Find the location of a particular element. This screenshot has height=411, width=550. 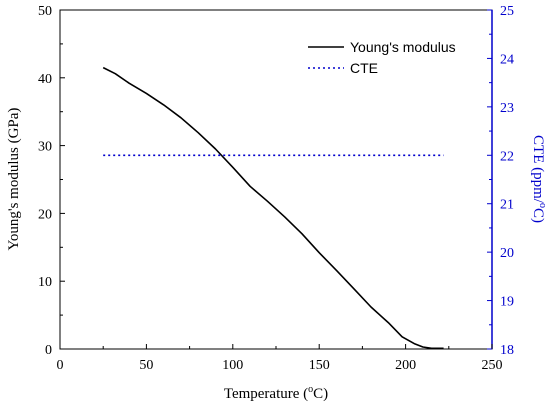

y-left-tick-label: 10 is located at coordinates (45, 282).